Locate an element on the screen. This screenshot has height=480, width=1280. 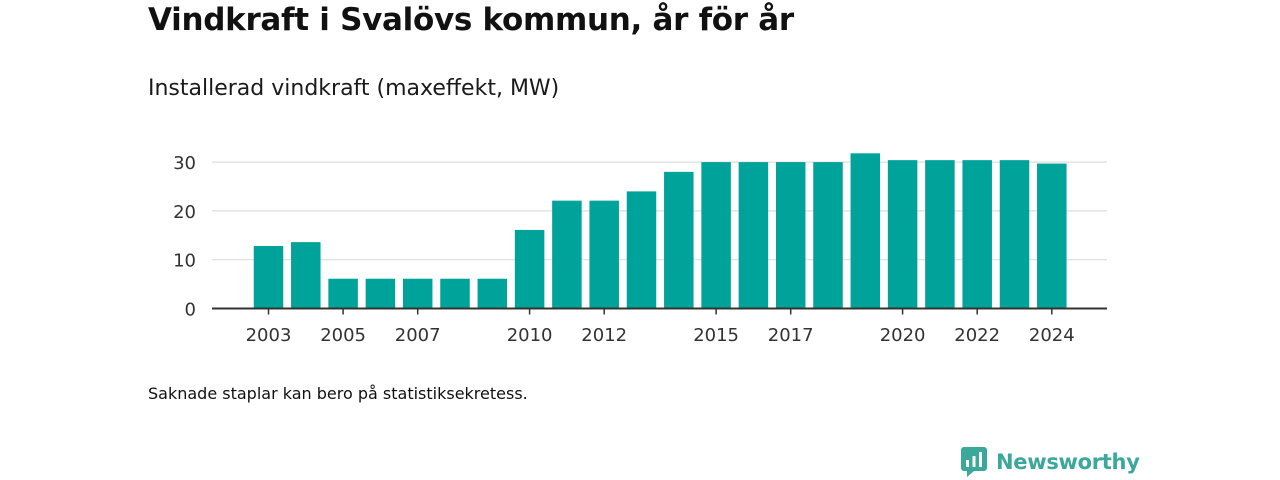
newsworthy-logo-icon is located at coordinates (974, 462).